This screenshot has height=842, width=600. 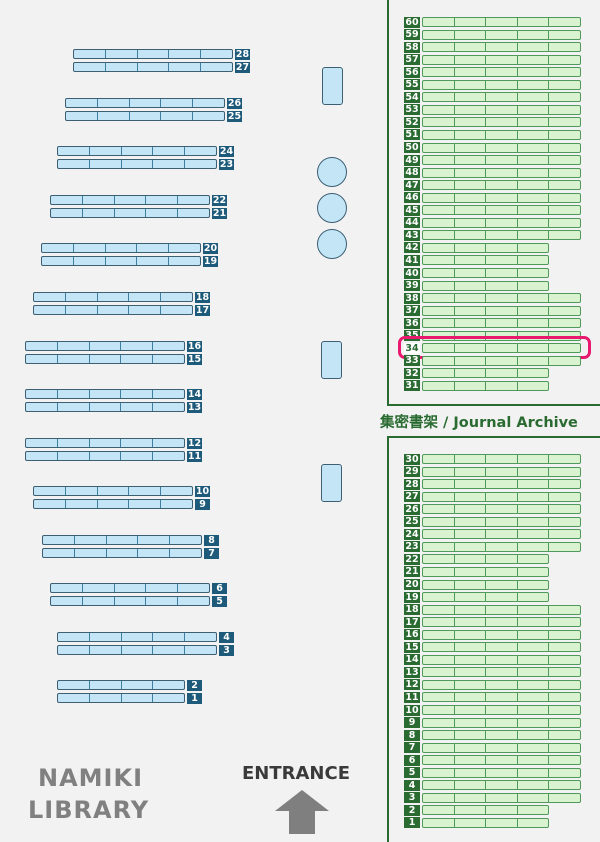 What do you see at coordinates (412, 584) in the screenshot?
I see `shelf-number-label: 20` at bounding box center [412, 584].